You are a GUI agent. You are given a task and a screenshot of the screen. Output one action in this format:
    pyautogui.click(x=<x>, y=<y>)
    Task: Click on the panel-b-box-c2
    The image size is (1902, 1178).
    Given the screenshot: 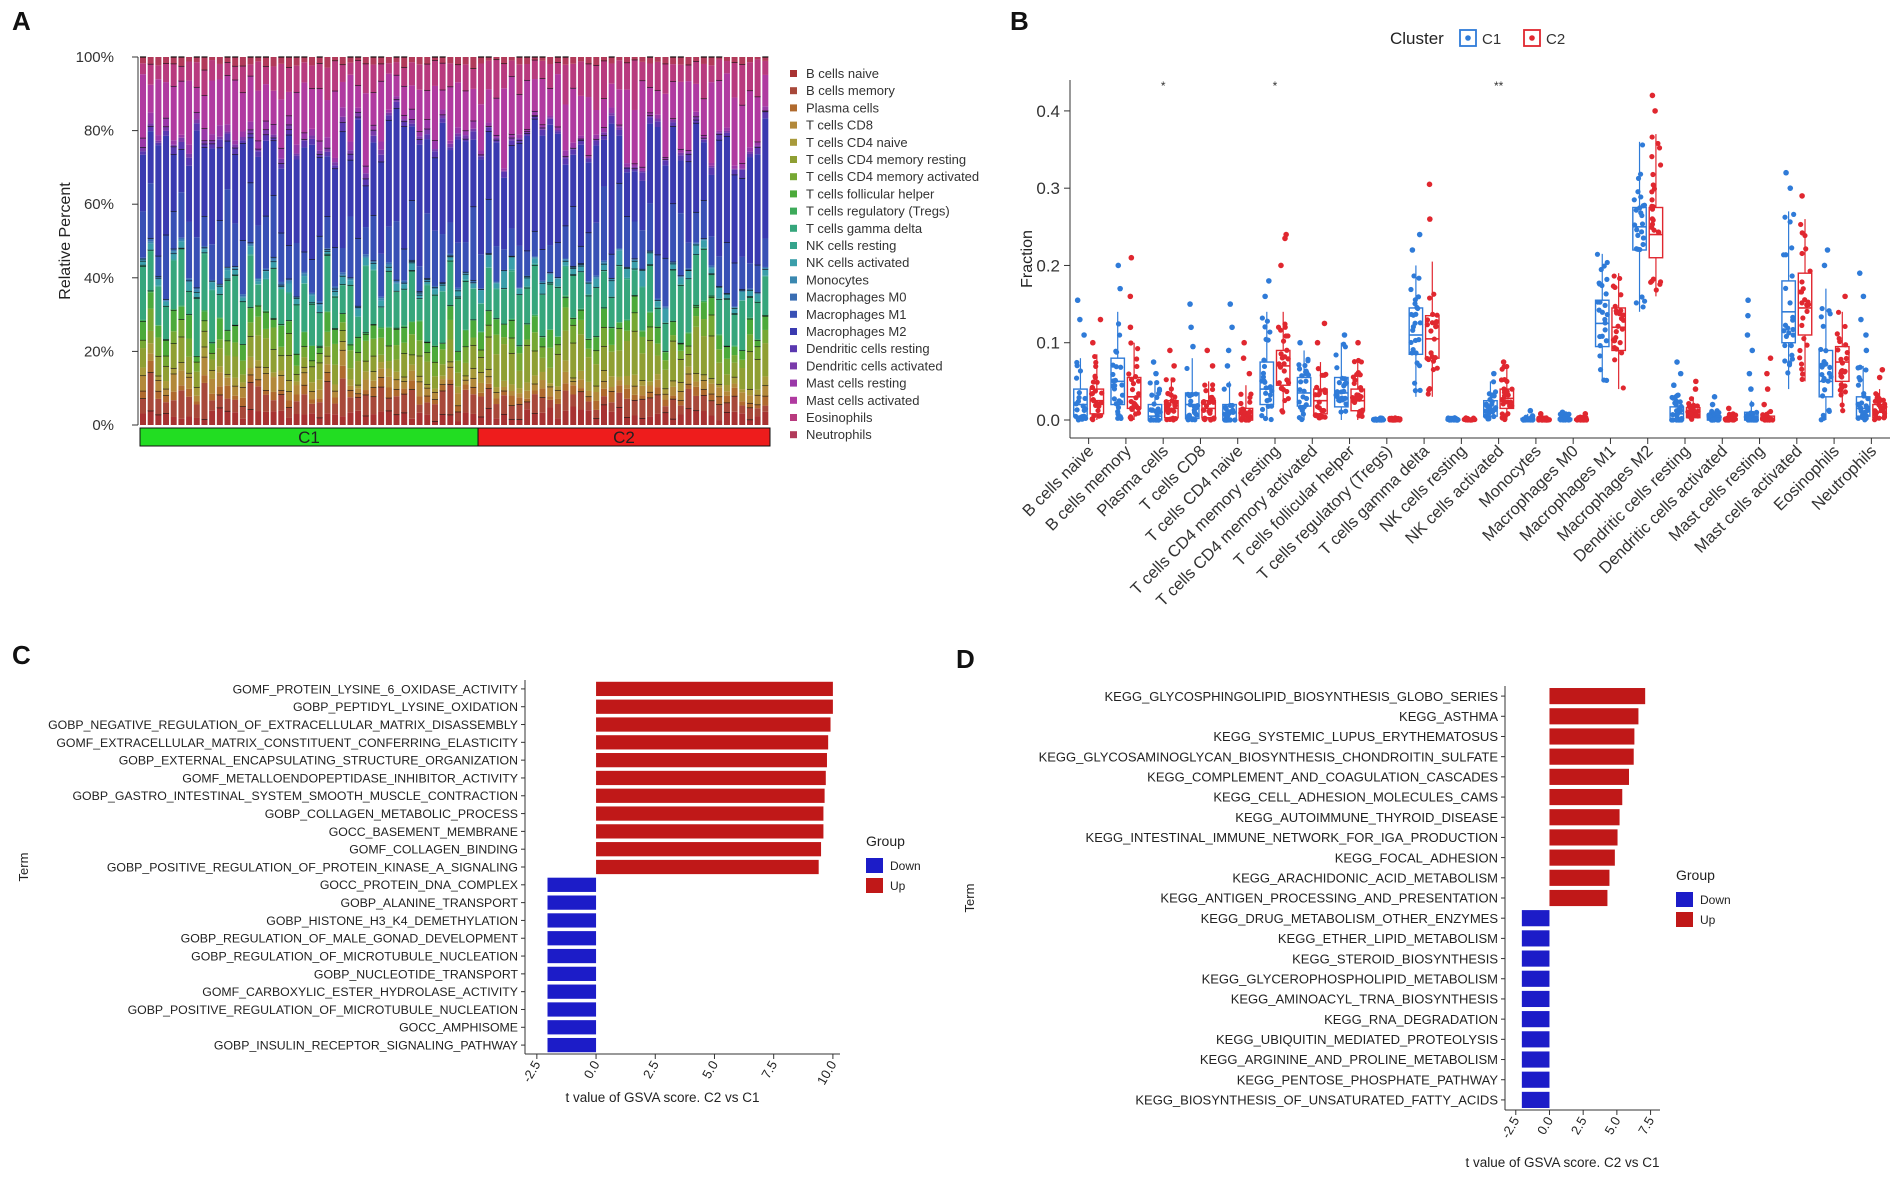 What is the action you would take?
    pyautogui.click(x=1842, y=364)
    